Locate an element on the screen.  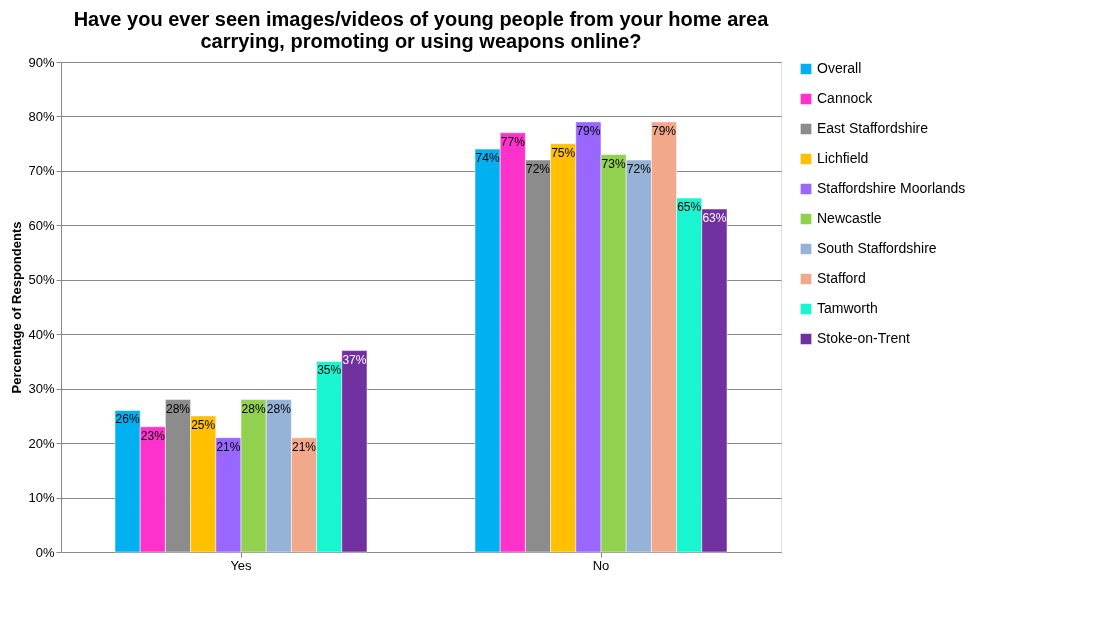
y-tick-label: 0% is located at coordinates (45, 552).